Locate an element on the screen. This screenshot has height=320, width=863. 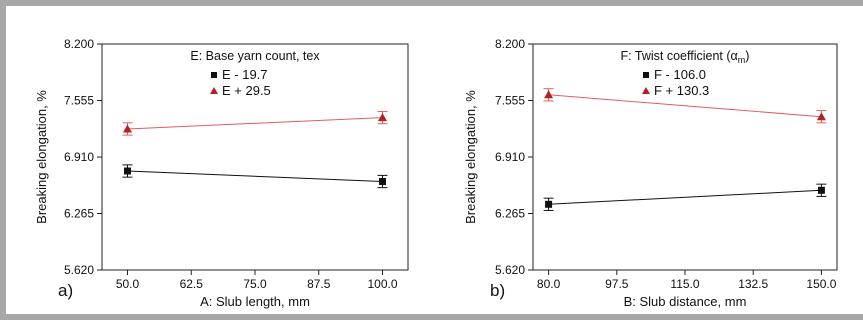
panel-label: b) is located at coordinates (497, 290).